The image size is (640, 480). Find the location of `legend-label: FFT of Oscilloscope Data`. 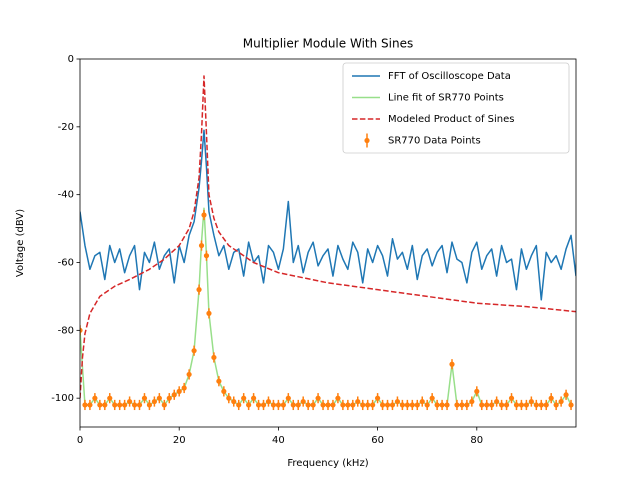

legend-label: FFT of Oscilloscope Data is located at coordinates (449, 76).